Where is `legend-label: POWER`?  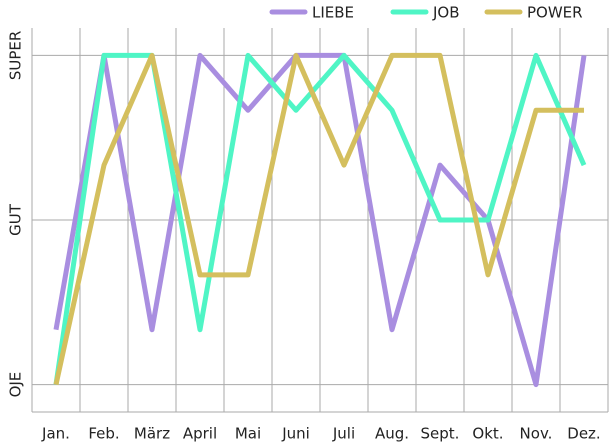 legend-label: POWER is located at coordinates (555, 13).